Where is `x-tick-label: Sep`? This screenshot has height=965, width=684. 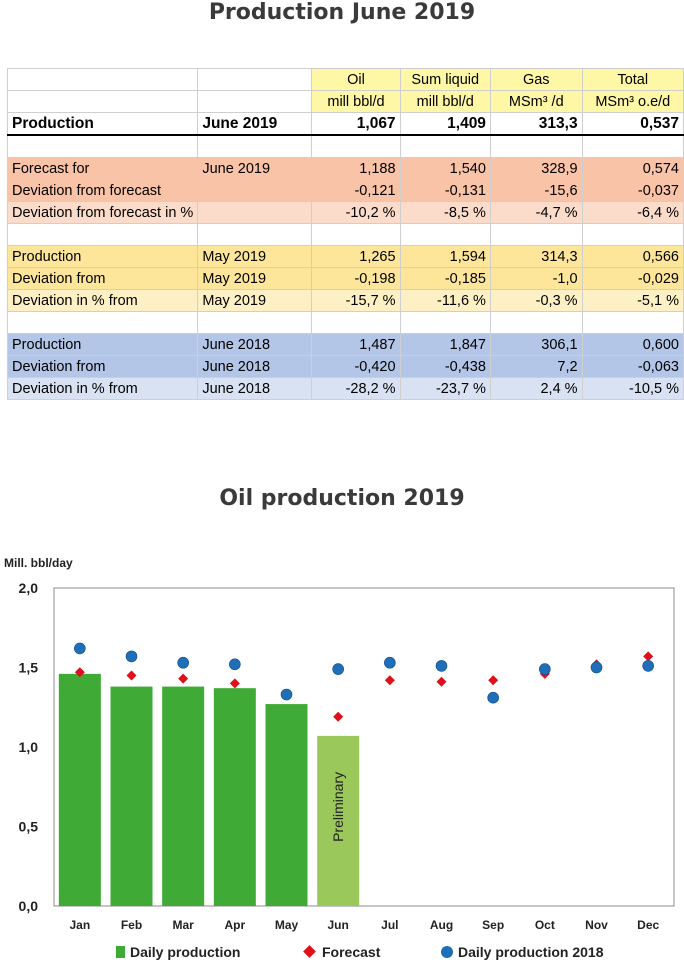 x-tick-label: Sep is located at coordinates (493, 925).